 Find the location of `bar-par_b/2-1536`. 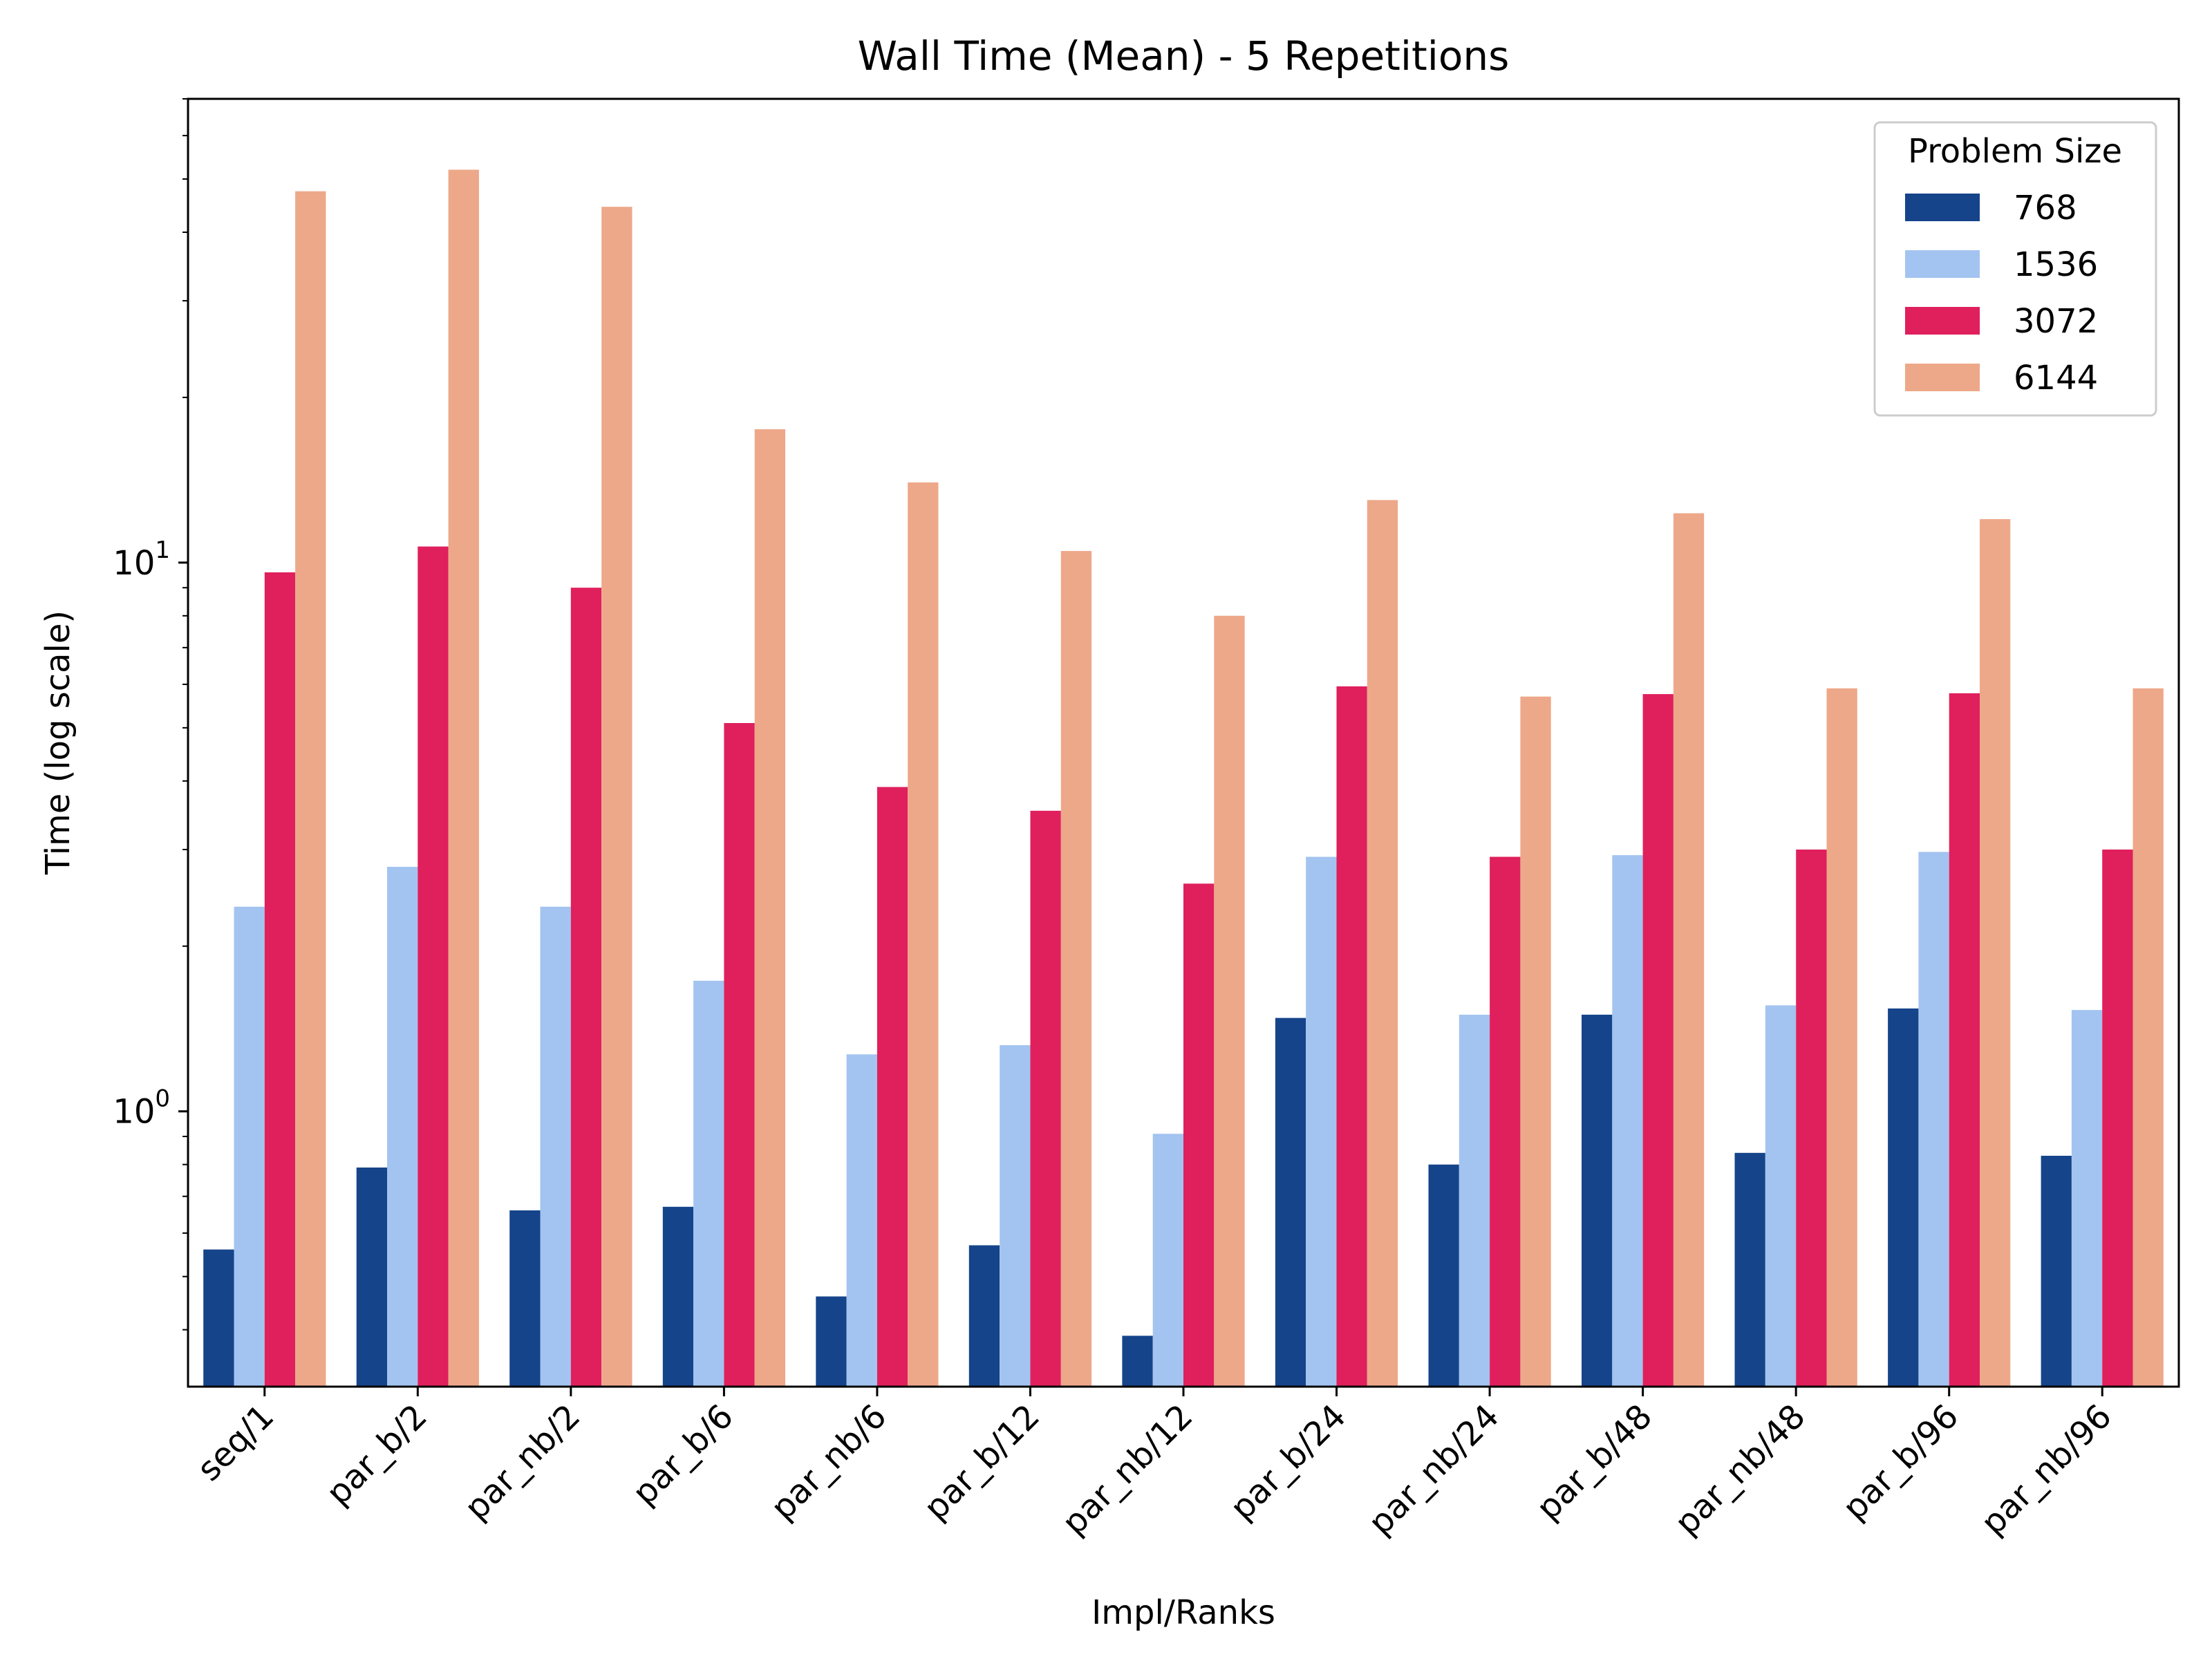

bar-par_b/2-1536 is located at coordinates (402, 1127).